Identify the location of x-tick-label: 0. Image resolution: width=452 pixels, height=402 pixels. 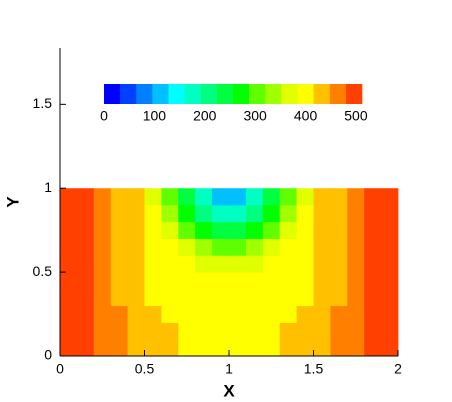
(60, 369).